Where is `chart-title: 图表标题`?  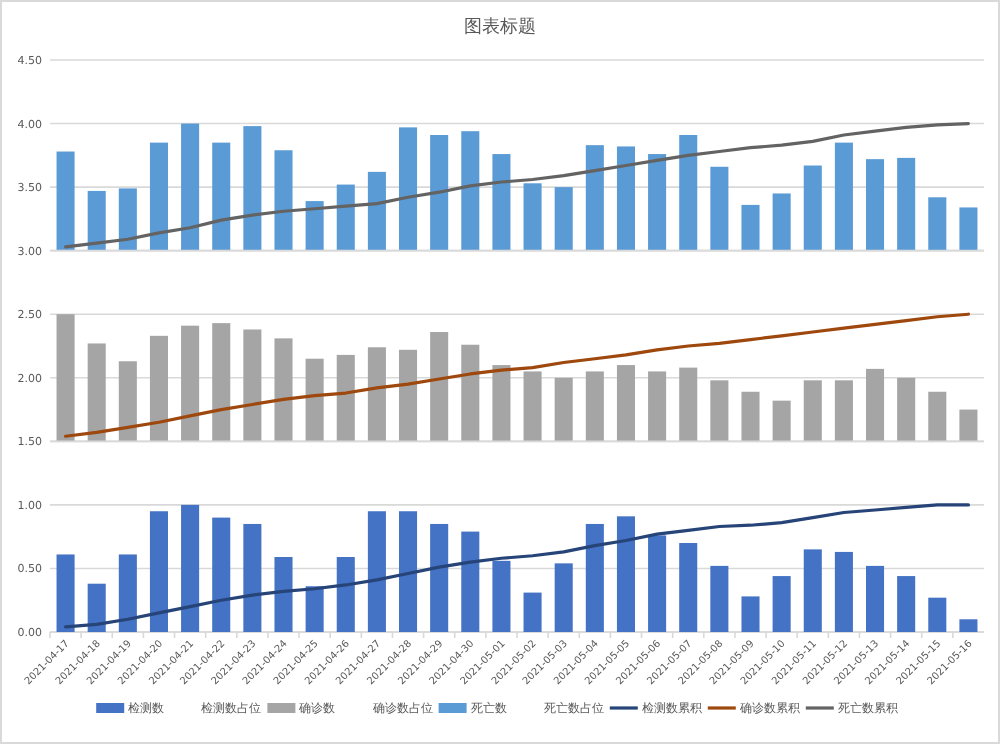
chart-title: 图表标题 is located at coordinates (500, 27).